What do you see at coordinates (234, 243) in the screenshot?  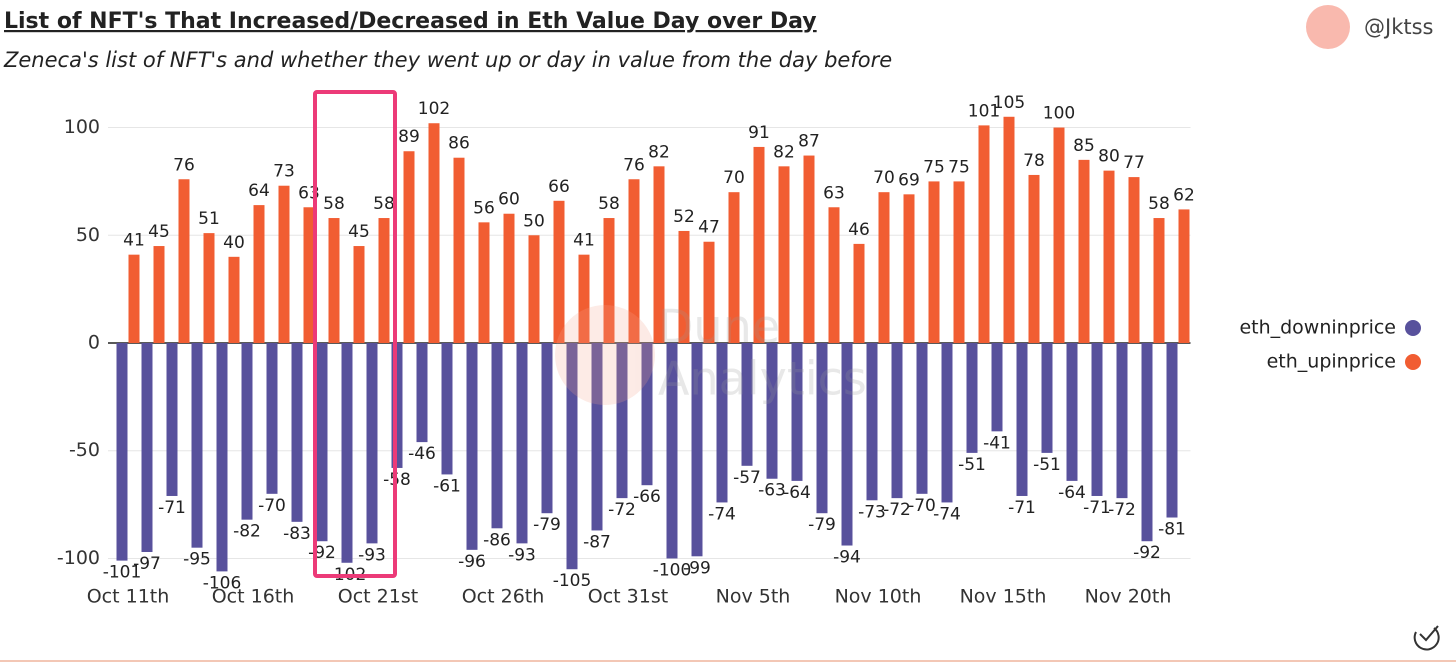 I see `data-label: 40` at bounding box center [234, 243].